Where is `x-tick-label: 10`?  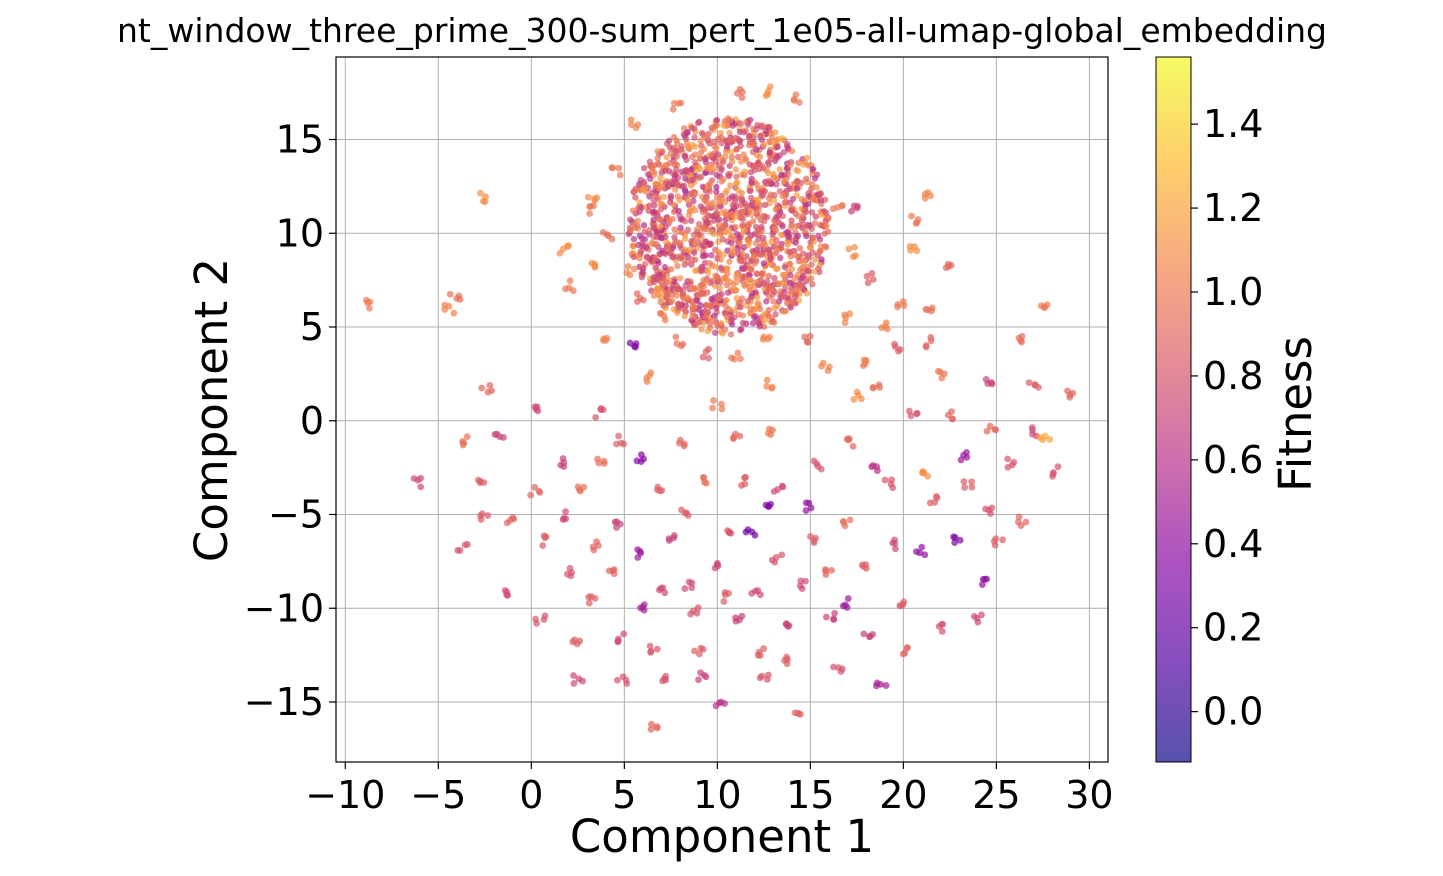 x-tick-label: 10 is located at coordinates (717, 795).